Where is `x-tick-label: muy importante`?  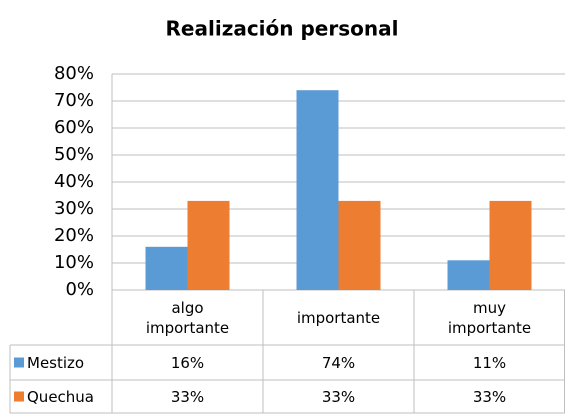
x-tick-label: muy importante is located at coordinates (489, 317).